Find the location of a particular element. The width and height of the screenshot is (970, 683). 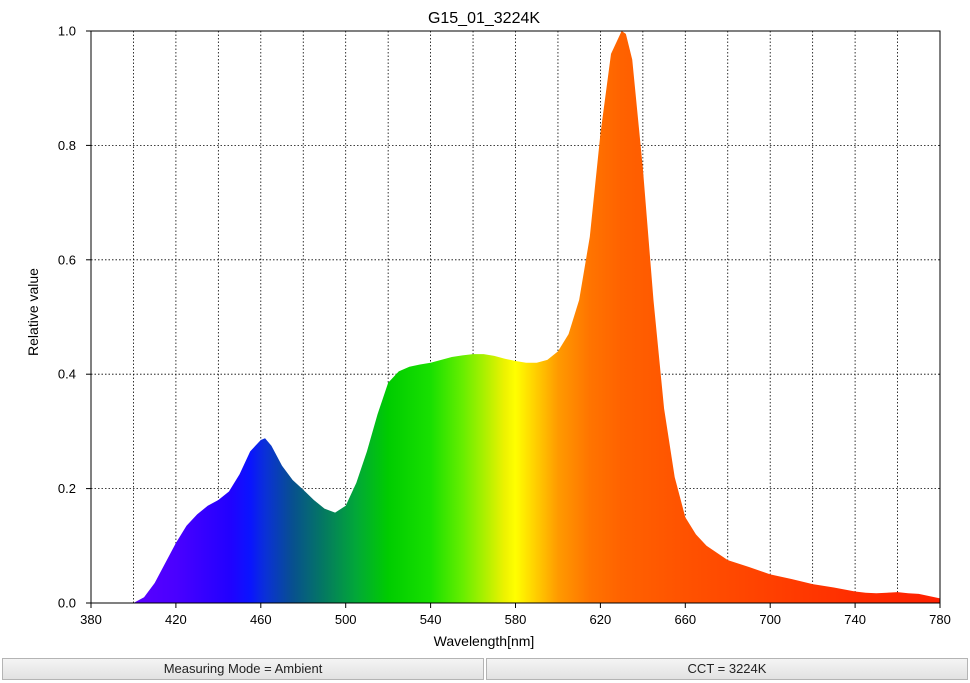

x-tick-label: 420 is located at coordinates (176, 619).